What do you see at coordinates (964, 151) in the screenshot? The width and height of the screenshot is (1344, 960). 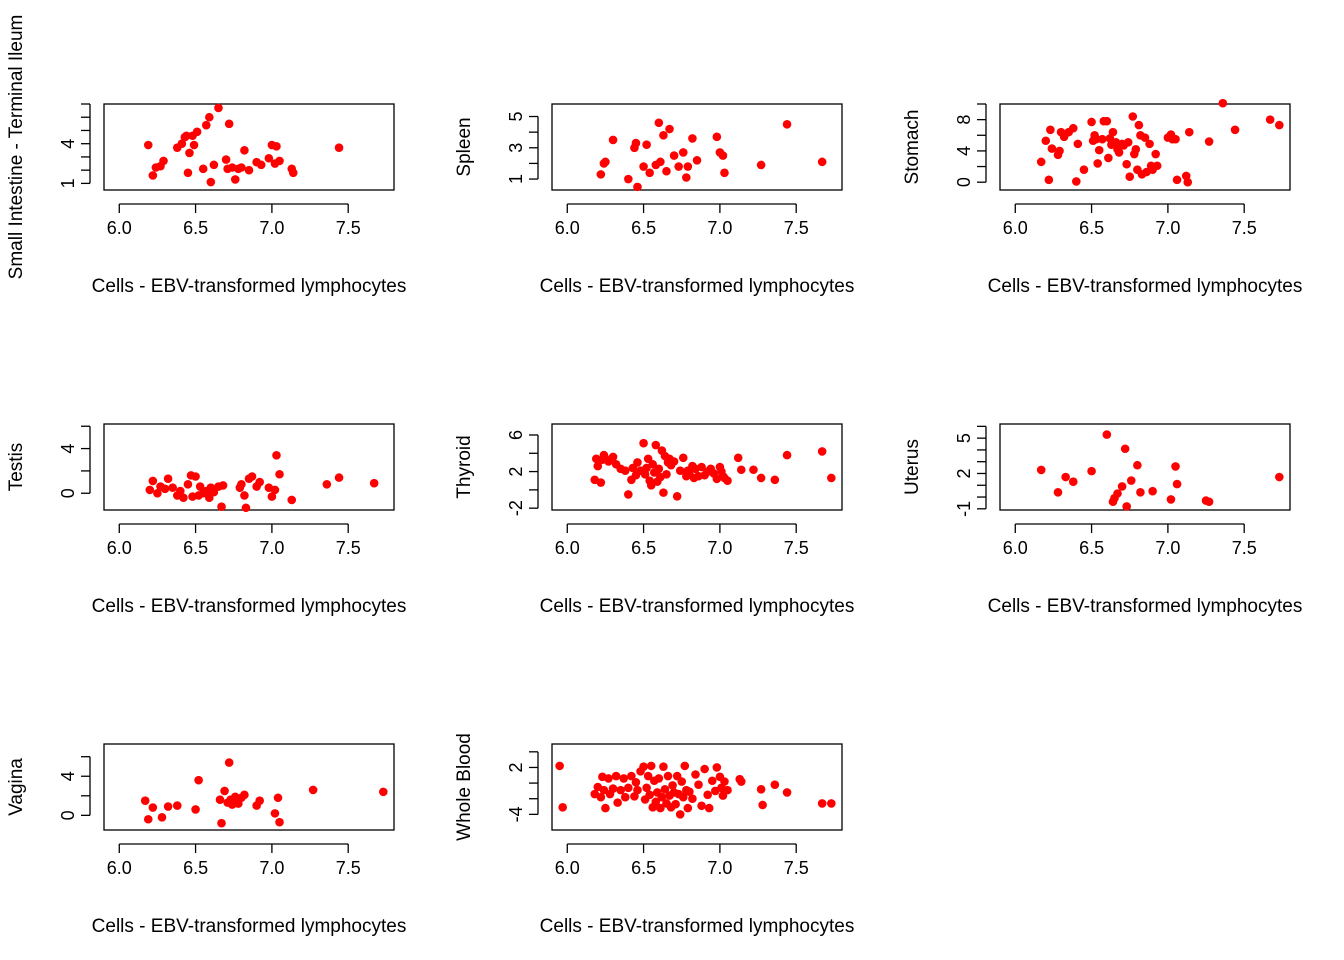 I see `chart-2-y-tick-label: 4` at bounding box center [964, 151].